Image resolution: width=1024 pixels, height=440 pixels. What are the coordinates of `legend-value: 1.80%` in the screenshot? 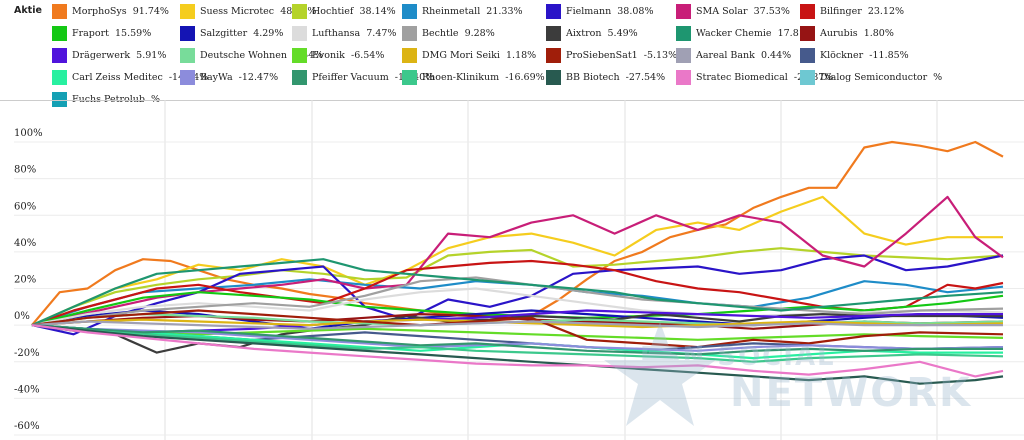 It's located at (878, 33).